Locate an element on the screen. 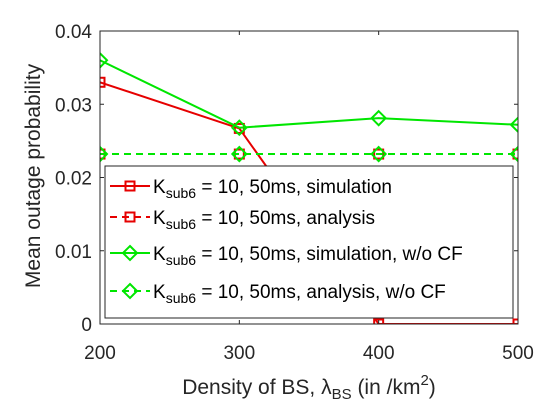 The height and width of the screenshot is (420, 560). x-axis-label: Density of BS, λBS (in /km2) is located at coordinates (309, 387).